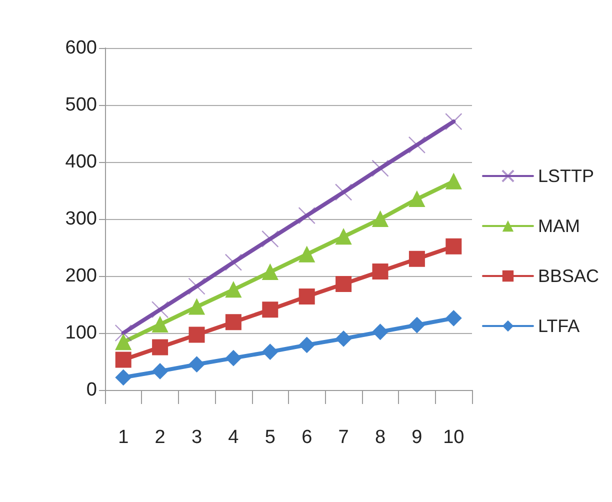 The height and width of the screenshot is (502, 612). What do you see at coordinates (380, 437) in the screenshot?
I see `x-tick-label: 8` at bounding box center [380, 437].